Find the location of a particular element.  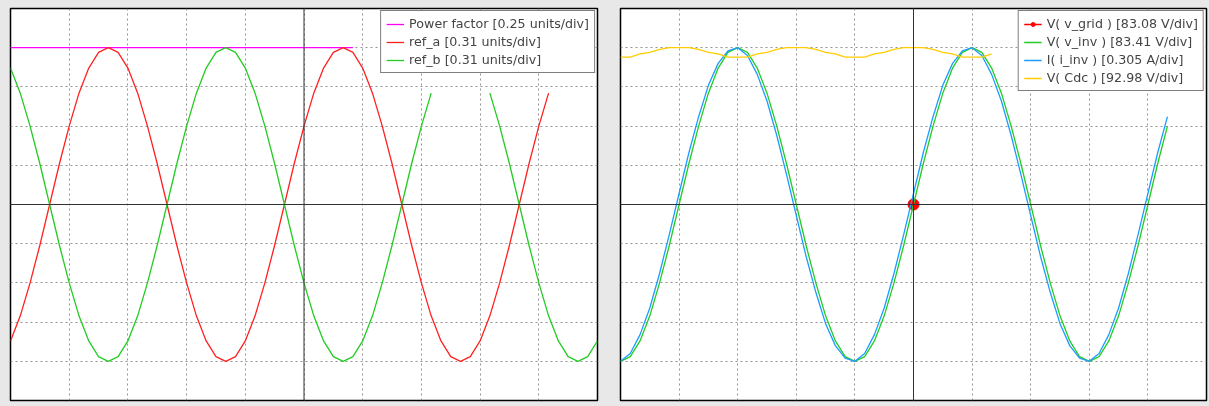

legend-label: ref_a [0.31 units/div] is located at coordinates (475, 41).